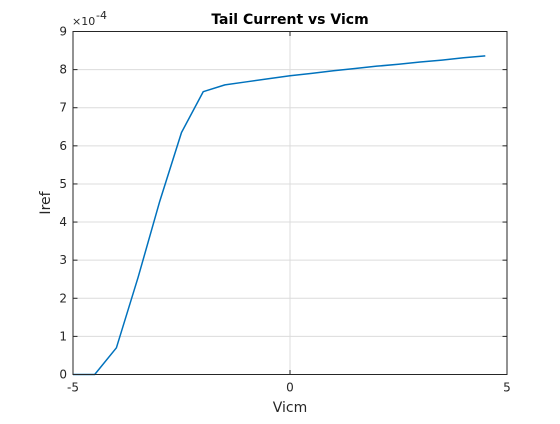  I want to click on y-tick-label: 8, so click(63, 70).